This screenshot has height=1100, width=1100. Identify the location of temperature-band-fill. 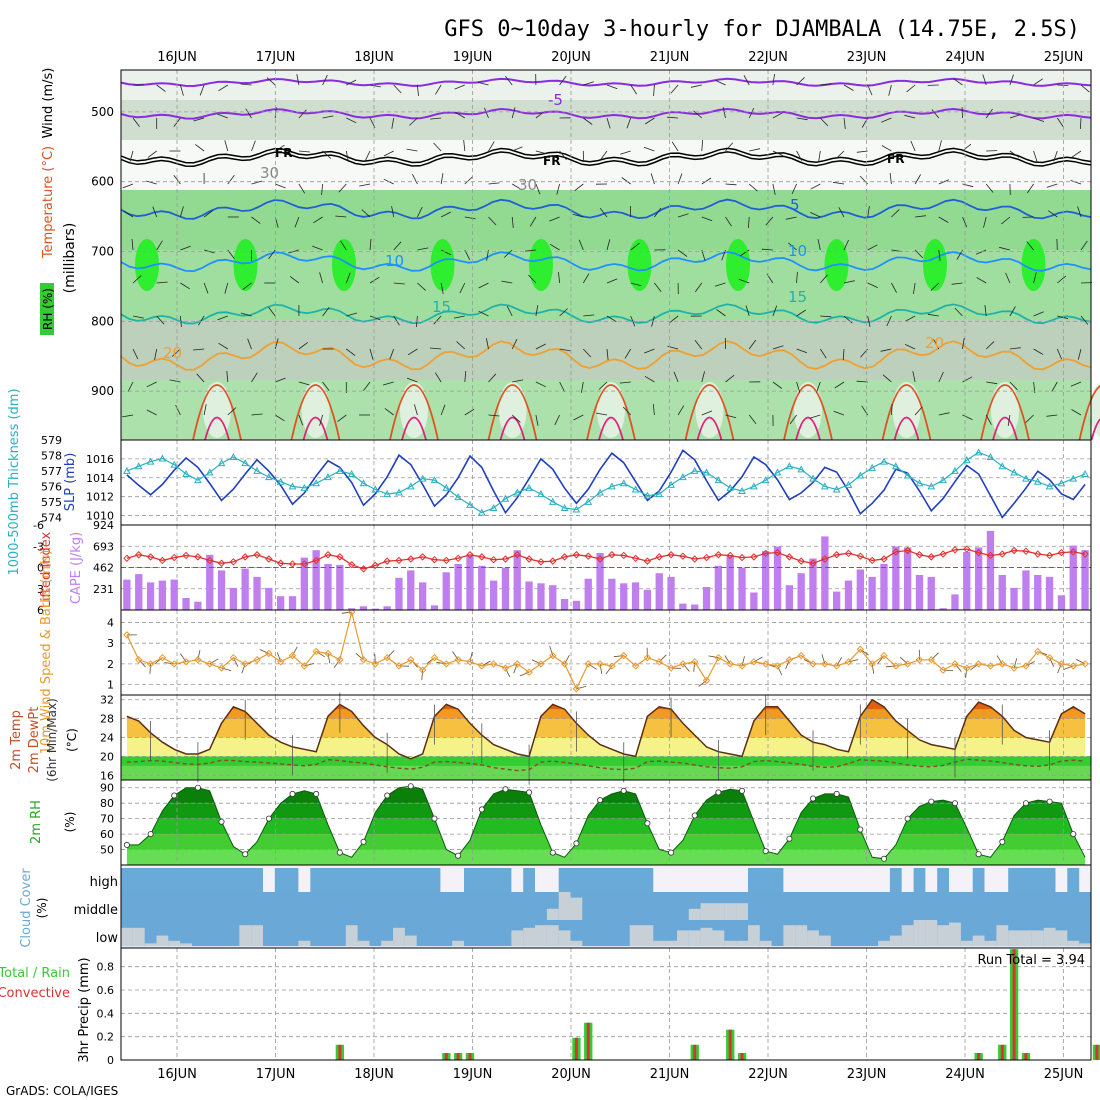
(606, 718).